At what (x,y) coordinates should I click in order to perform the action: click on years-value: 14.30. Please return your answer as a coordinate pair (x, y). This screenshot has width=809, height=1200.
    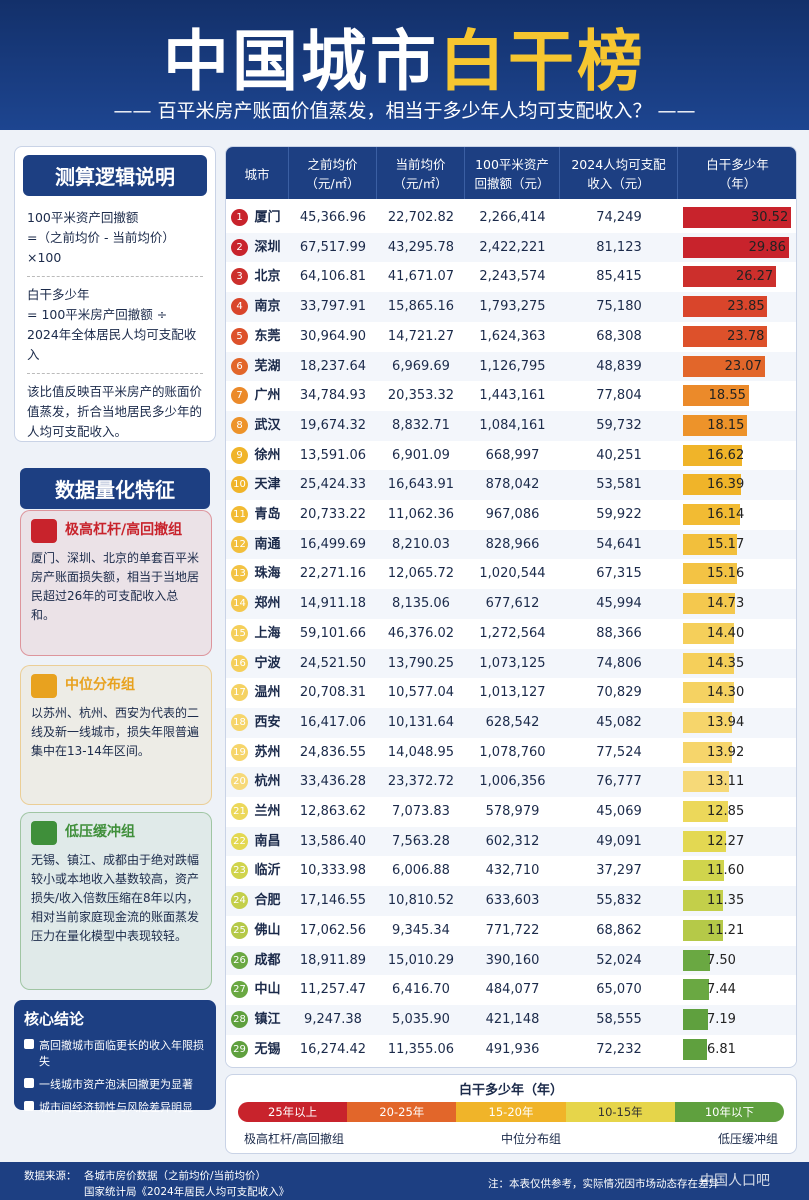
    Looking at the image, I should click on (726, 693).